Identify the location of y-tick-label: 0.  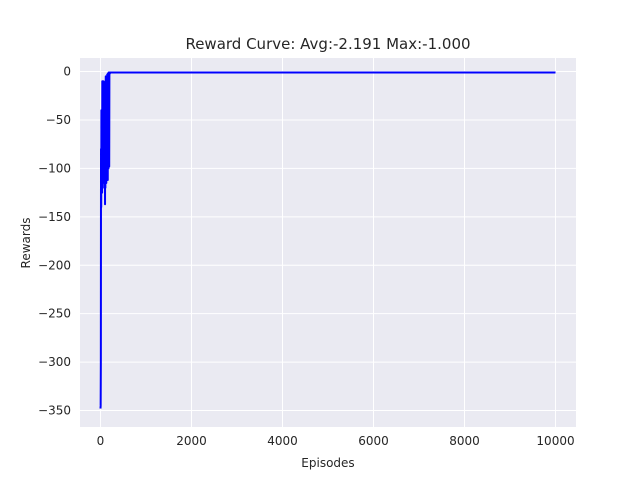
(67, 72).